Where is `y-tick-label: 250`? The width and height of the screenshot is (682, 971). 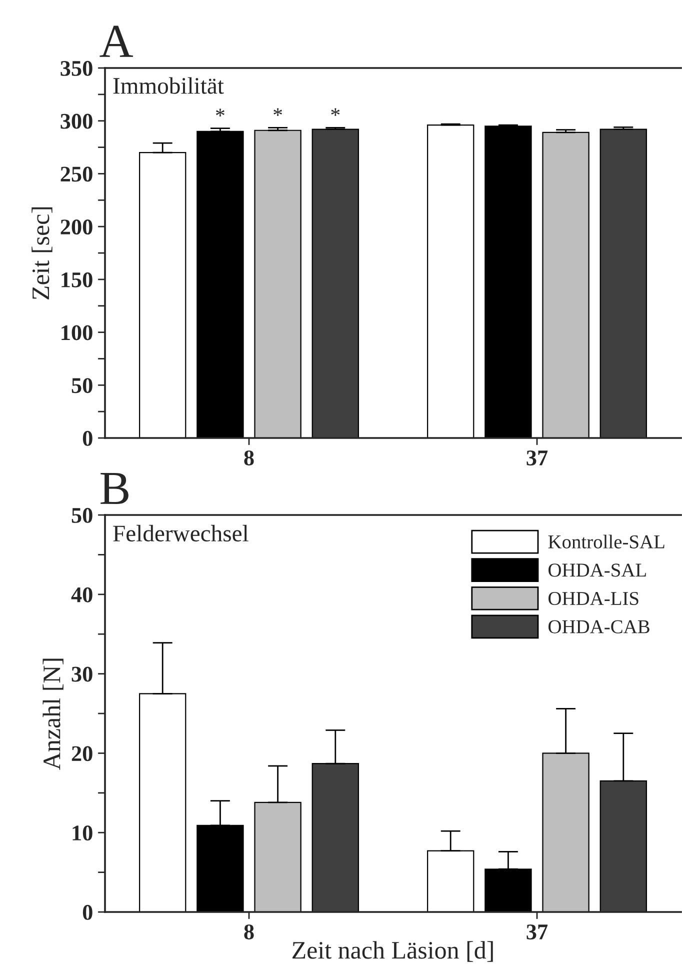
y-tick-label: 250 is located at coordinates (76, 174).